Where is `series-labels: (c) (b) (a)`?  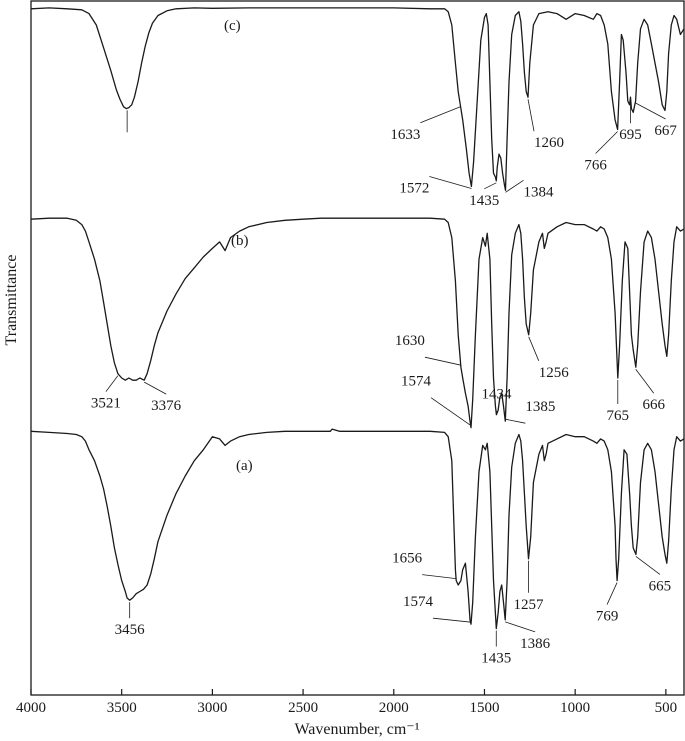 series-labels: (c) (b) (a) is located at coordinates (238, 246).